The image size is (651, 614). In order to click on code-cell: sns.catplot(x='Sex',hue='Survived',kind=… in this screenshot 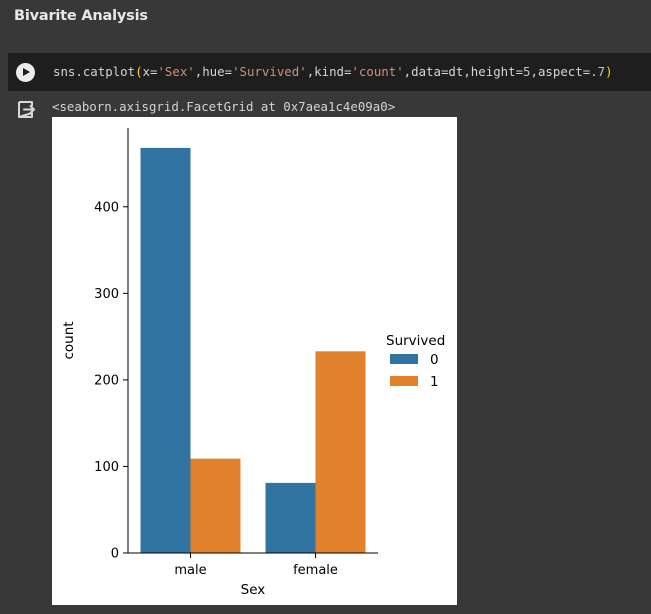, I will do `click(329, 72)`.